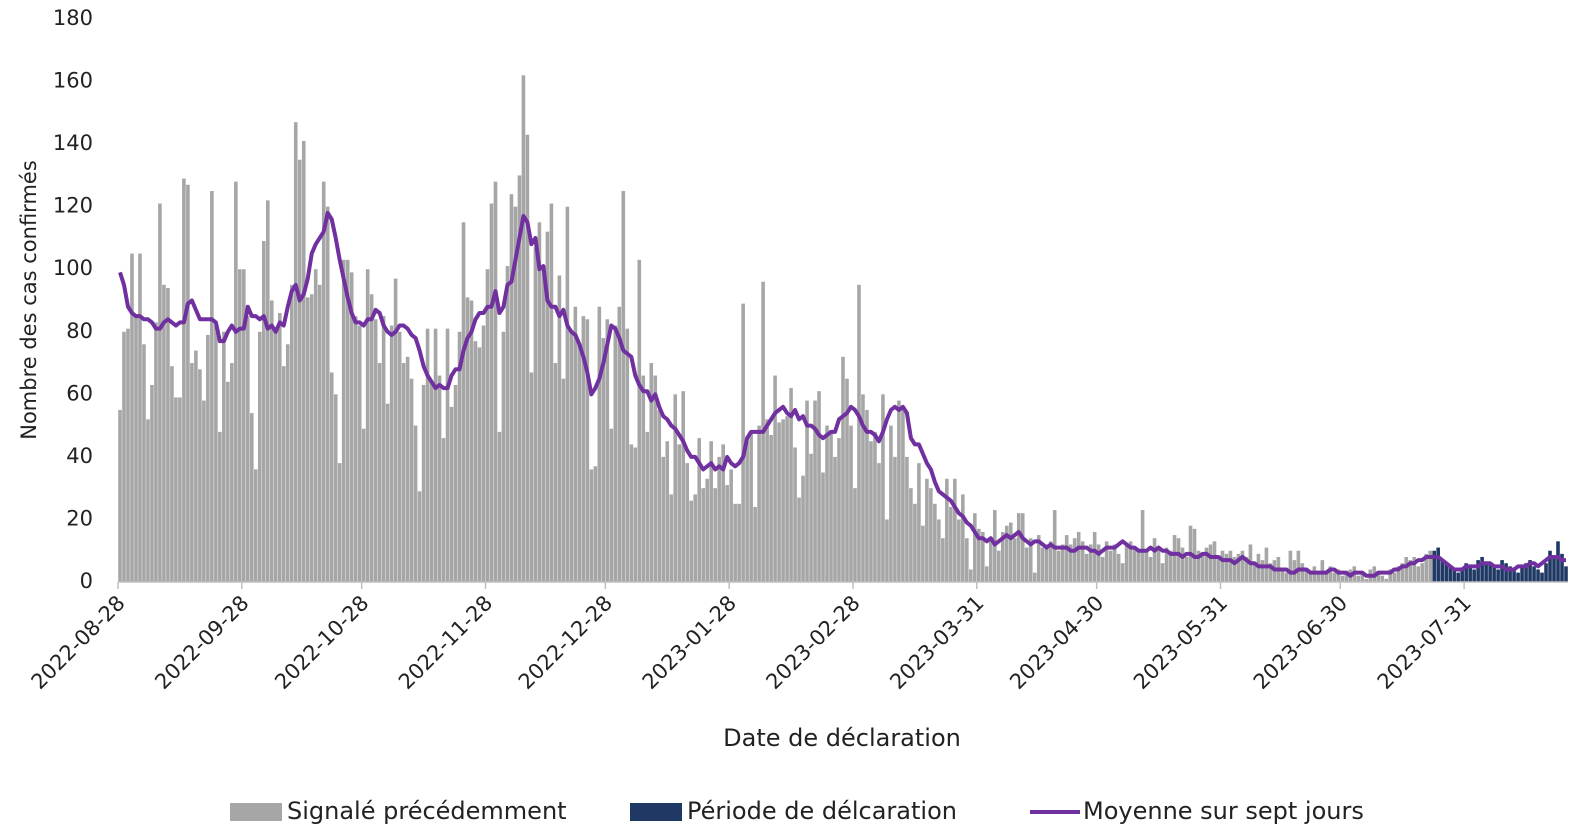  Describe the element at coordinates (256, 812) in the screenshot. I see `legend-swatch` at that location.